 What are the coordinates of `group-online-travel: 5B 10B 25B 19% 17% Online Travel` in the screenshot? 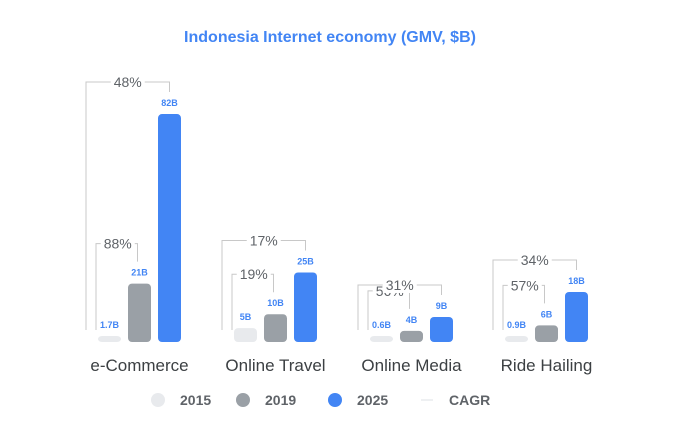 It's located at (273, 303).